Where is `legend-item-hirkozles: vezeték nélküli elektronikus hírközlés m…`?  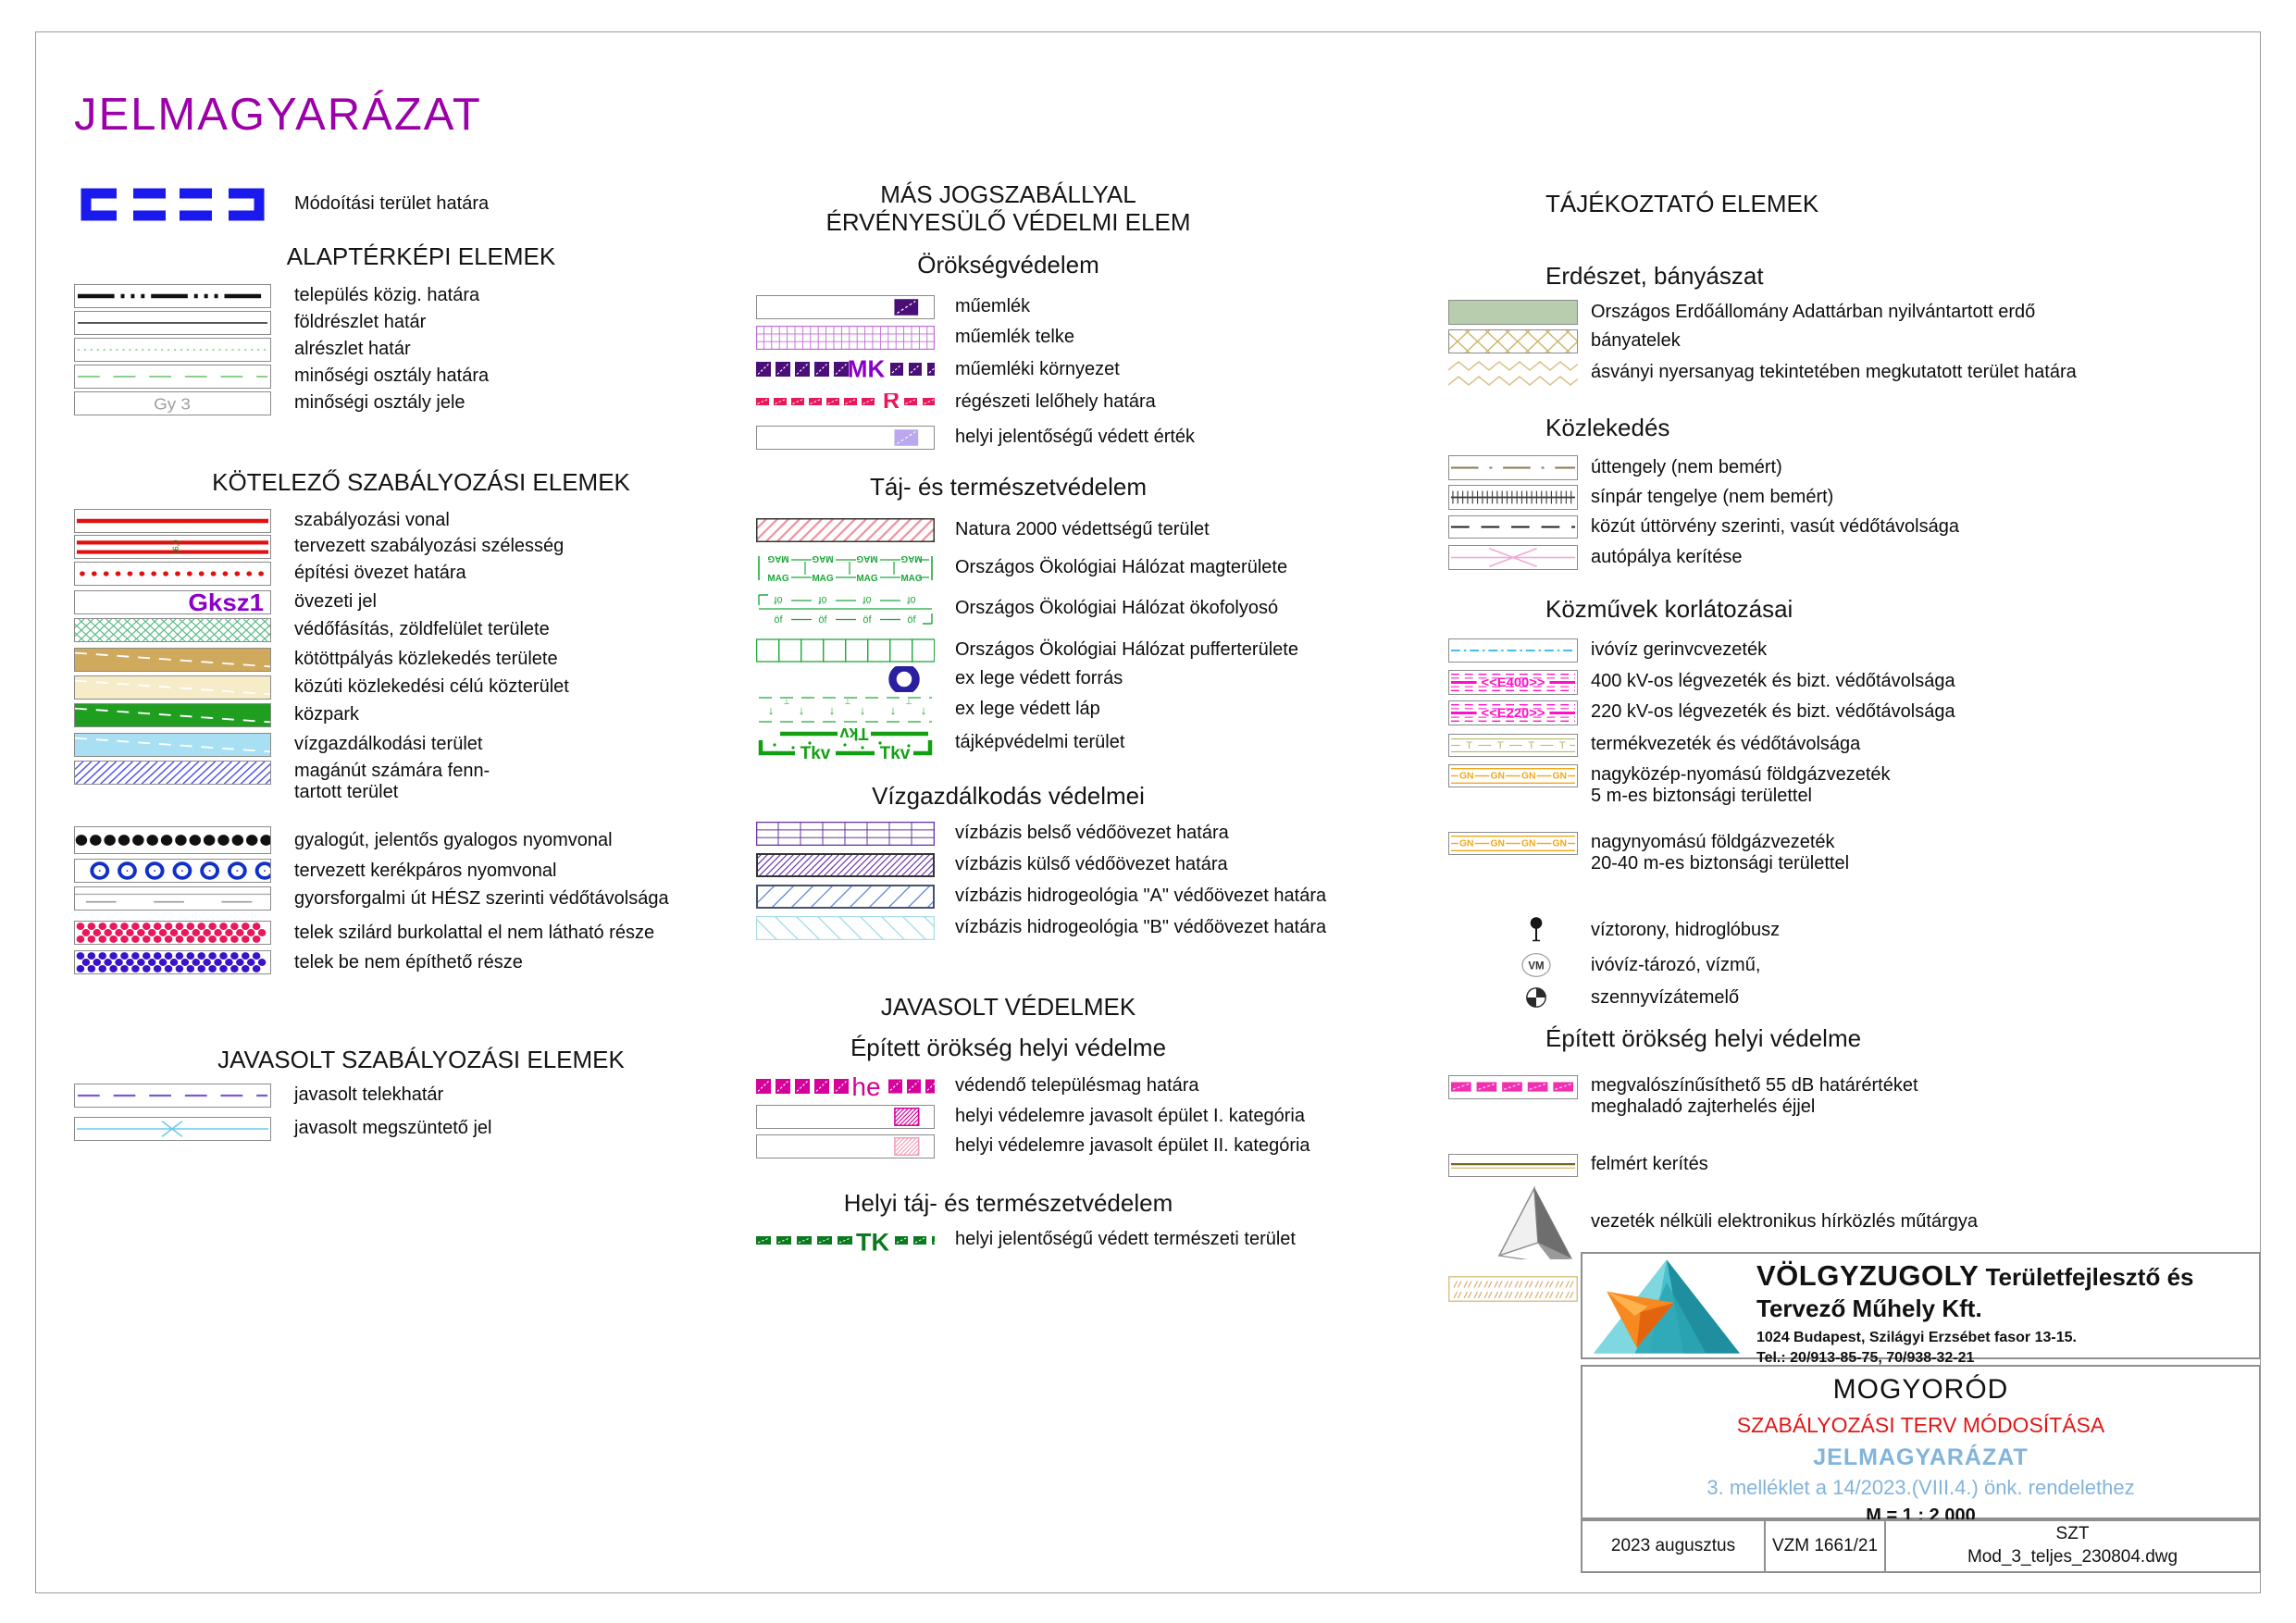 legend-item-hirkozles: vezeték nélküli elektronikus hírközlés m… is located at coordinates (1863, 1221).